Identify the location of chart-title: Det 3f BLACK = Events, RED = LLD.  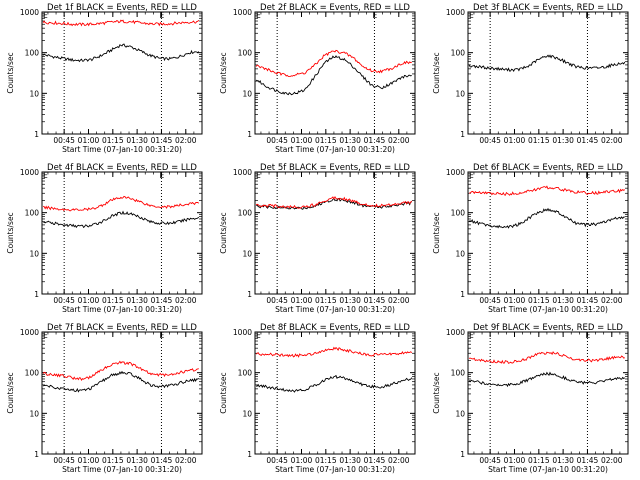
(548, 8).